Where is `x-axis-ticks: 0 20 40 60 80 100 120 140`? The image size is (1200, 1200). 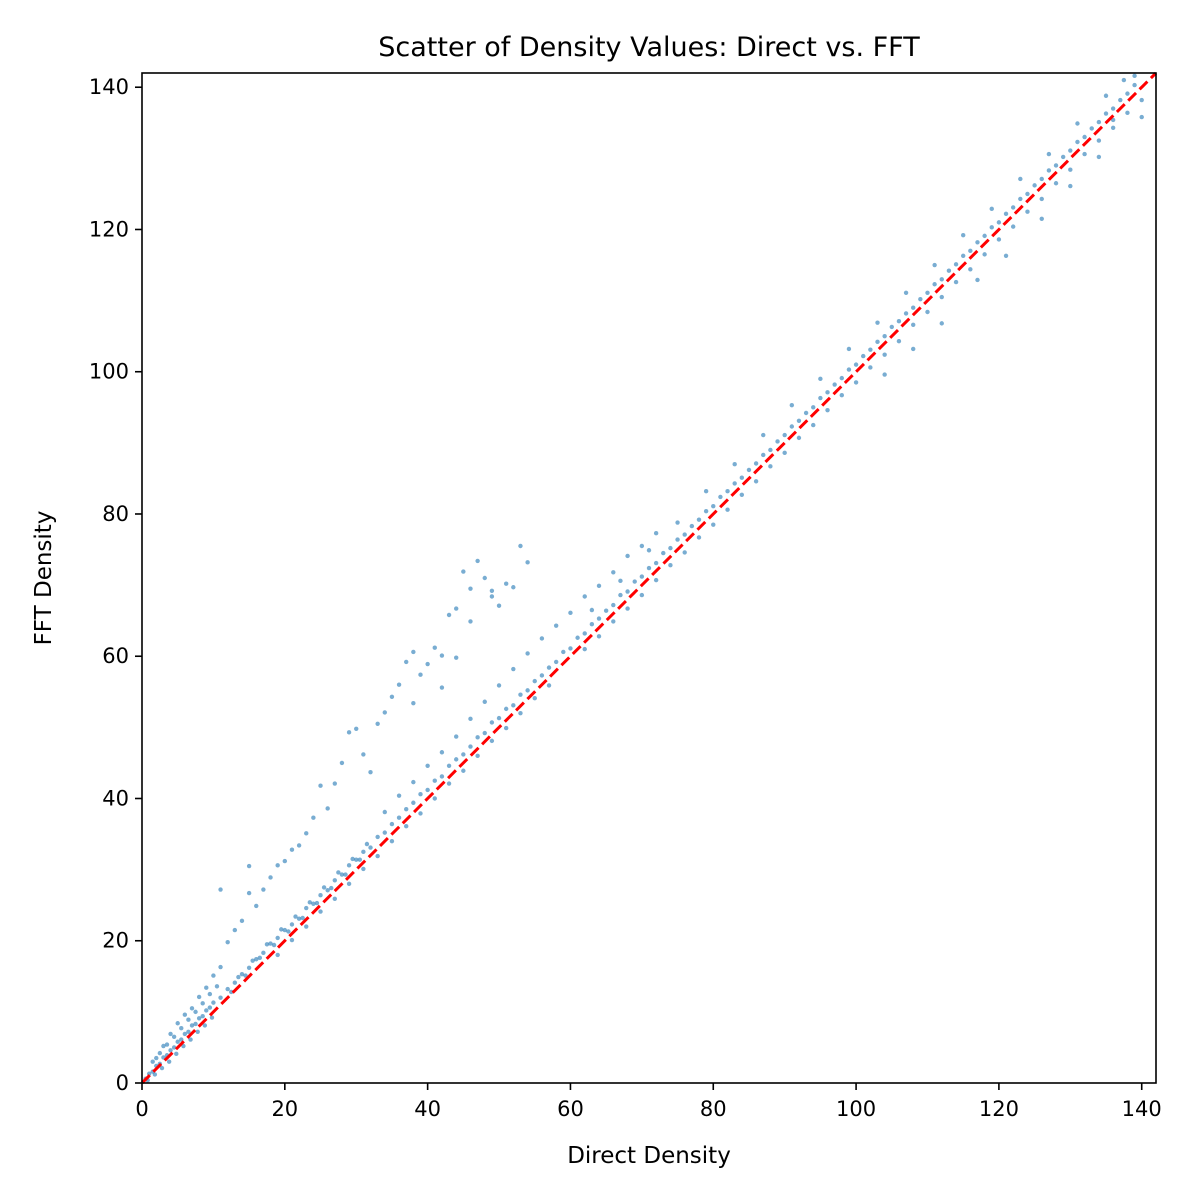 x-axis-ticks: 0 20 40 60 80 100 120 140 is located at coordinates (648, 1102).